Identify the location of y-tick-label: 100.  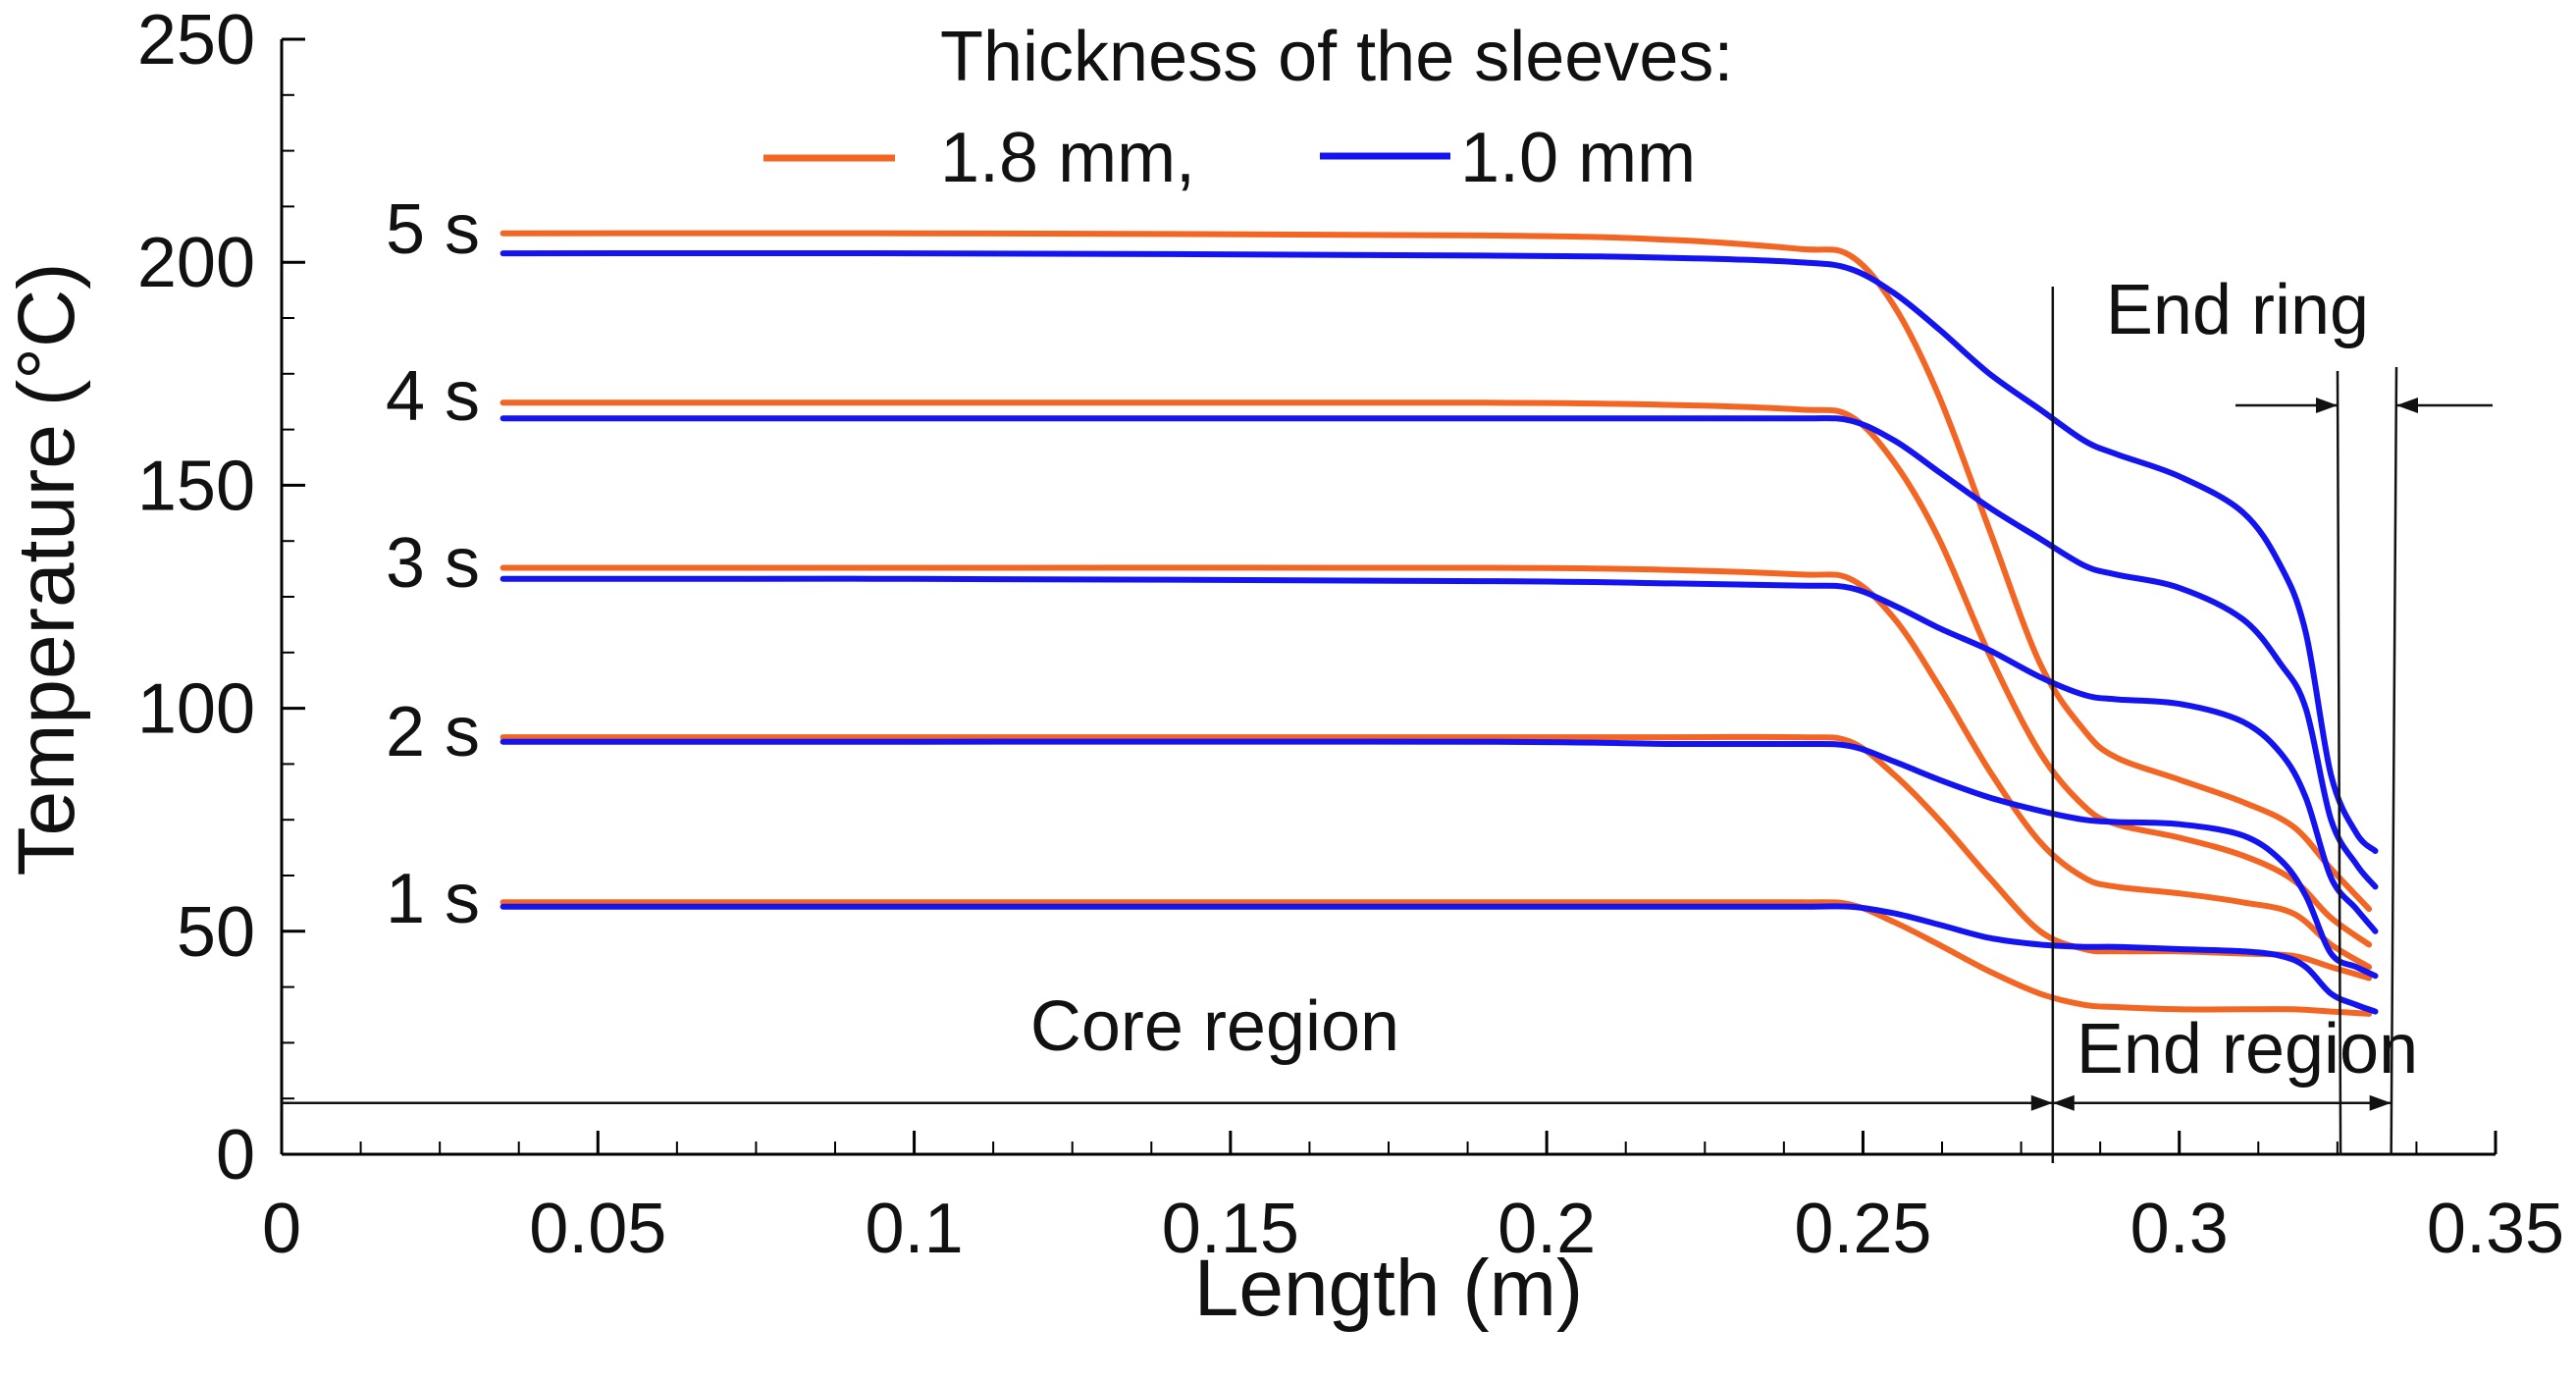
(196, 710).